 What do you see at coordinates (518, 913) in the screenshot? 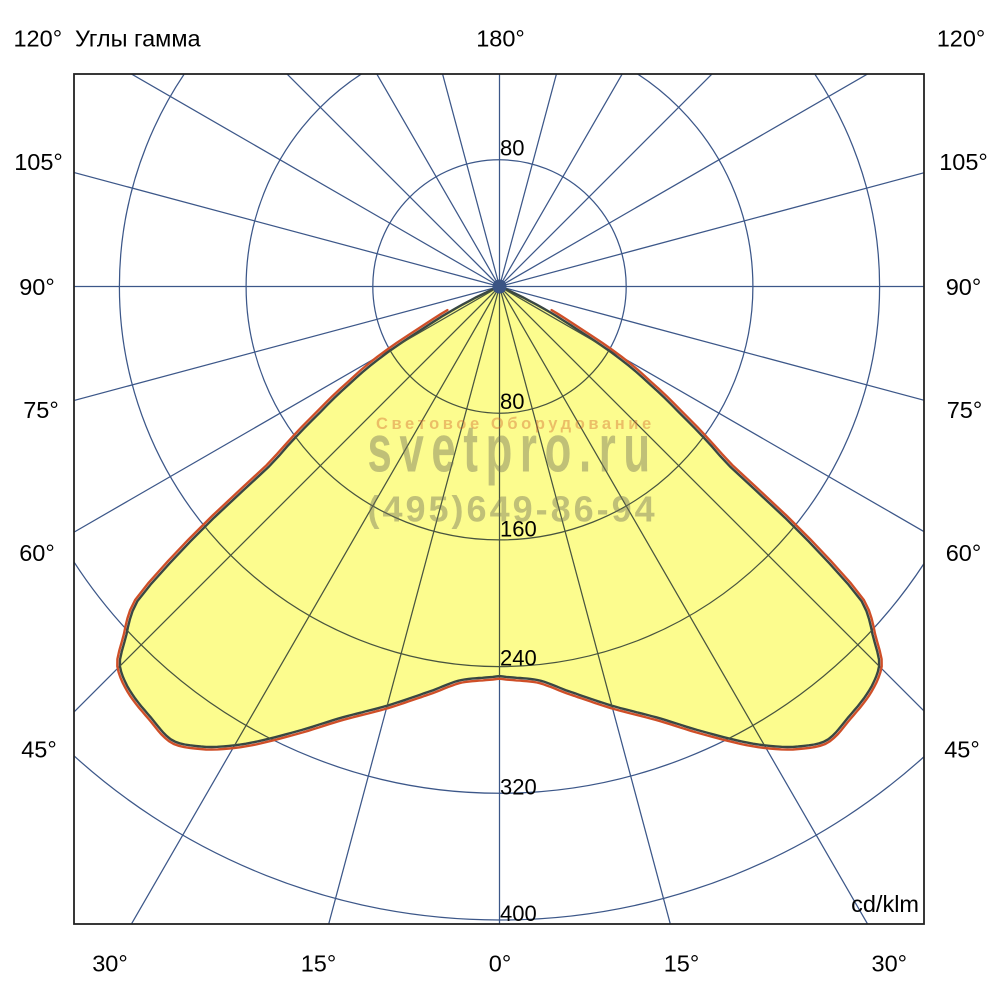
I see `svg-text: 400` at bounding box center [518, 913].